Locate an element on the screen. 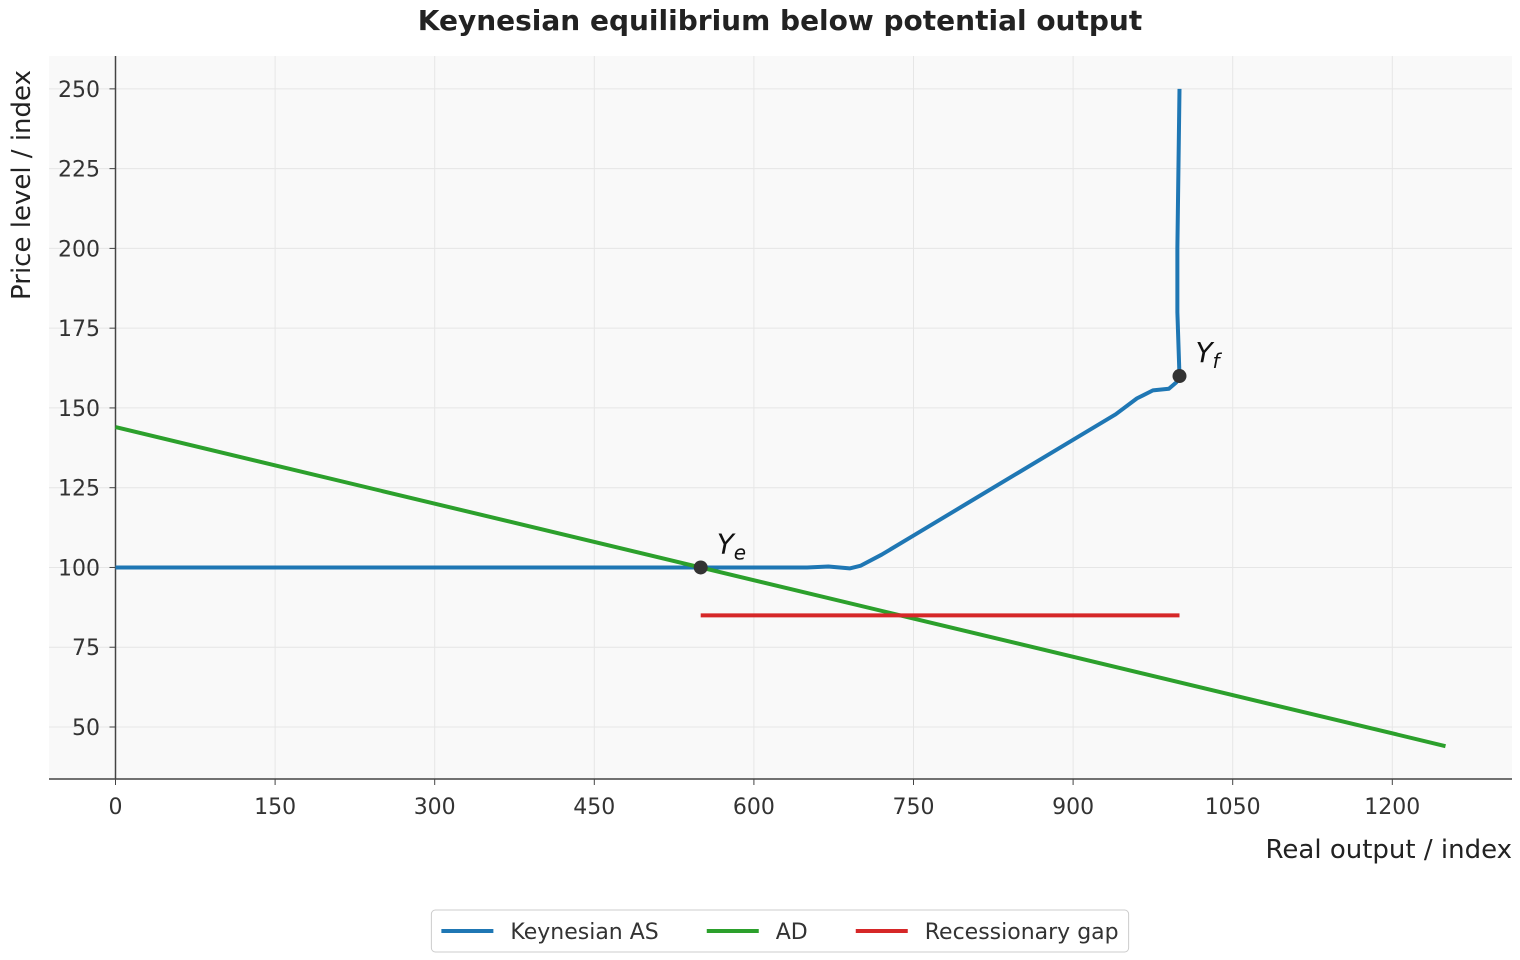  legend-box is located at coordinates (780, 931).